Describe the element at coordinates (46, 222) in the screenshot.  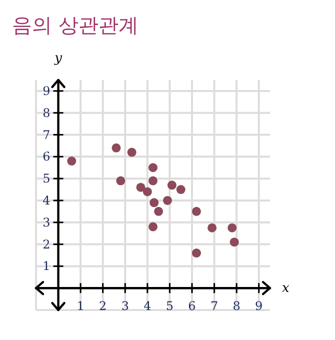
I see `y-tick-label: 3` at that location.